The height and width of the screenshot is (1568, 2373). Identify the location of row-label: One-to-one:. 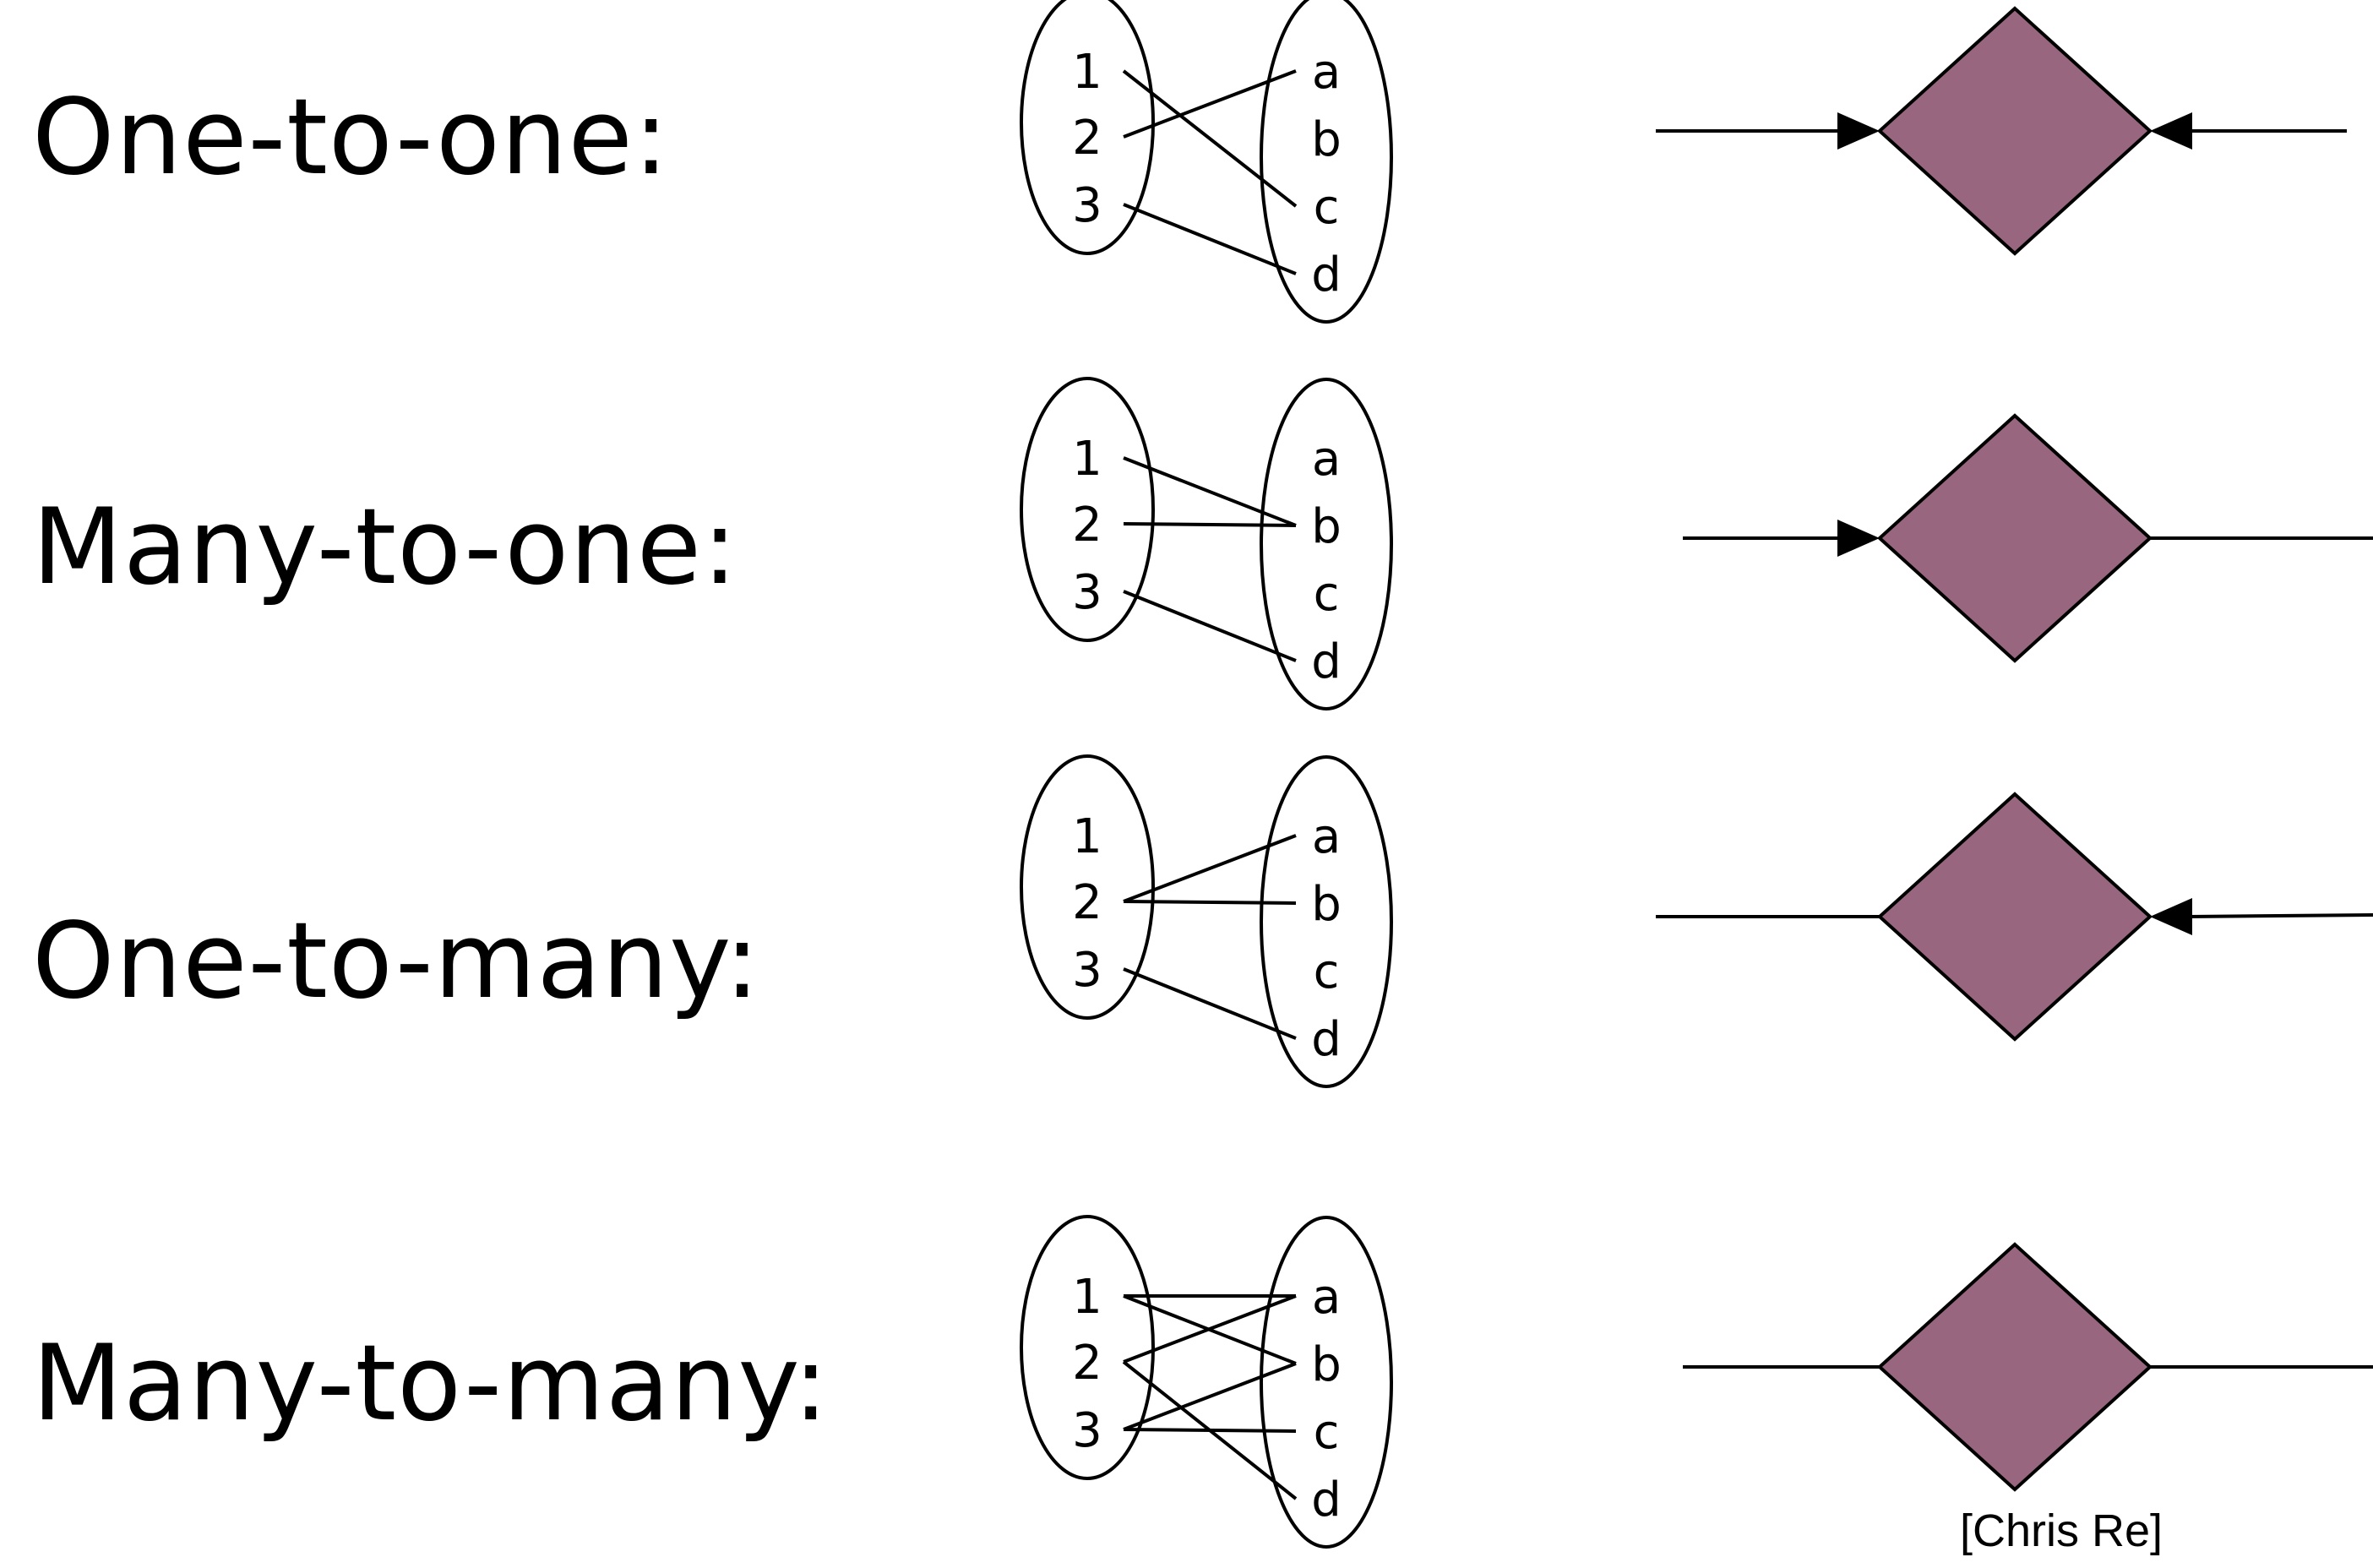
(351, 138).